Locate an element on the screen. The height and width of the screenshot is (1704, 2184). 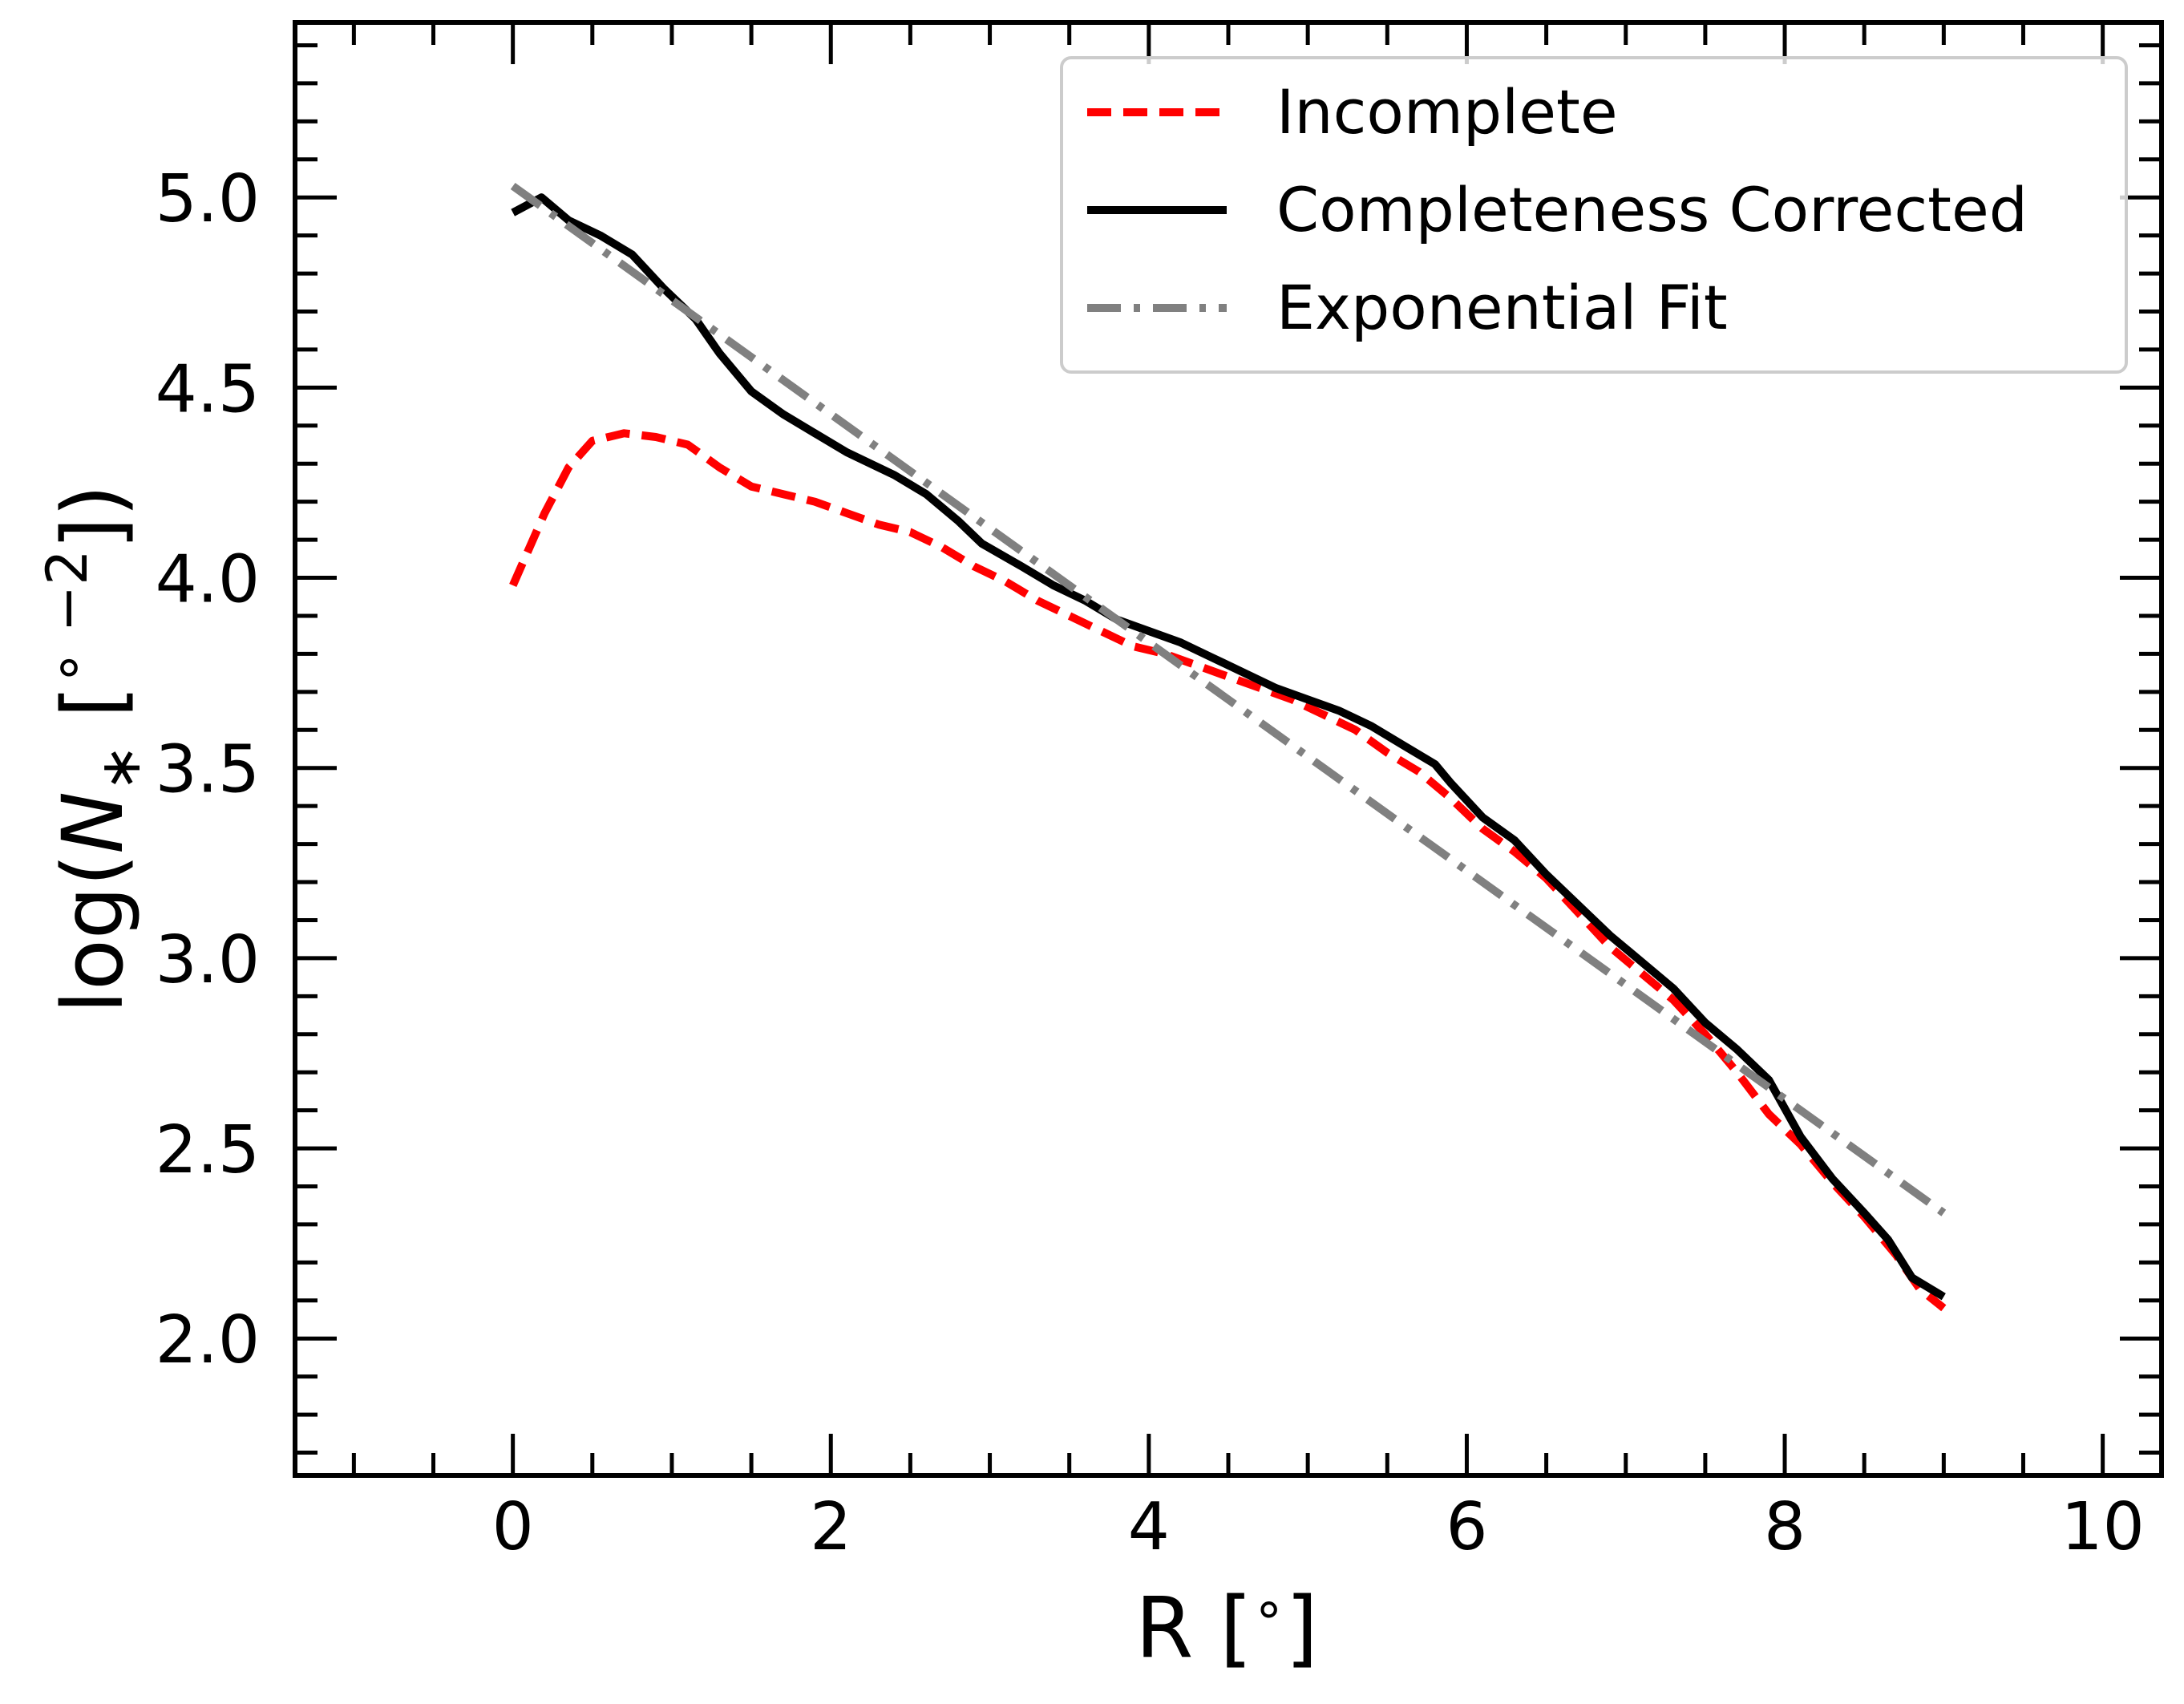
y-tick-label: 3.0 is located at coordinates (208, 960).